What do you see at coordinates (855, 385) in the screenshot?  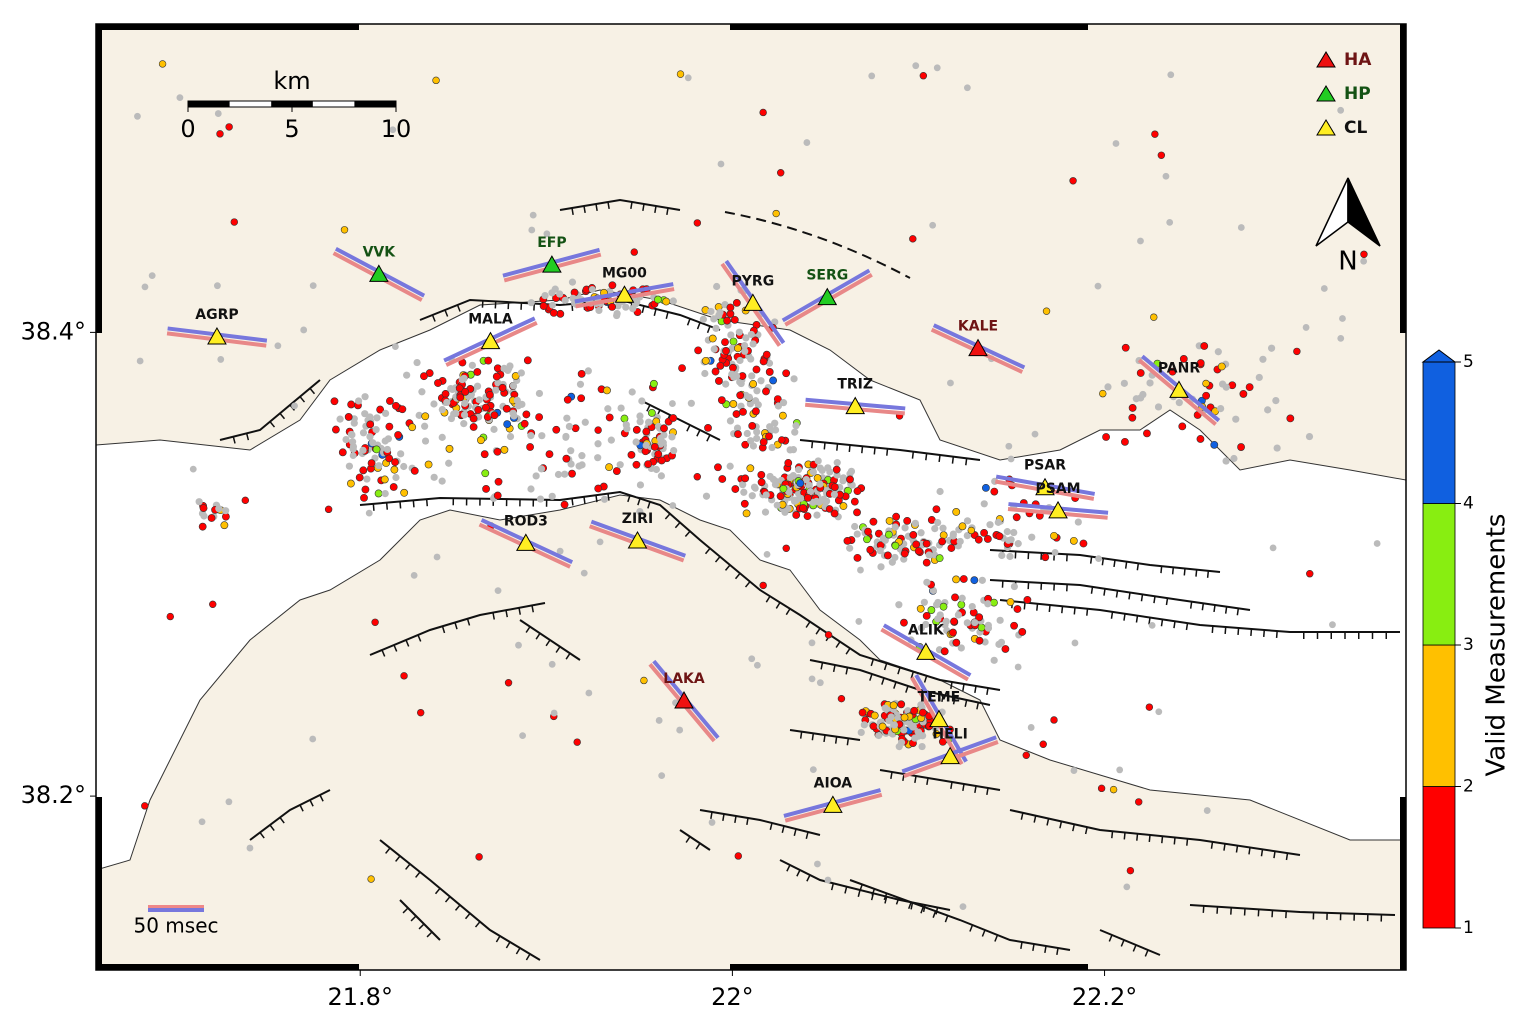 I see `station-label: TRIZ` at bounding box center [855, 385].